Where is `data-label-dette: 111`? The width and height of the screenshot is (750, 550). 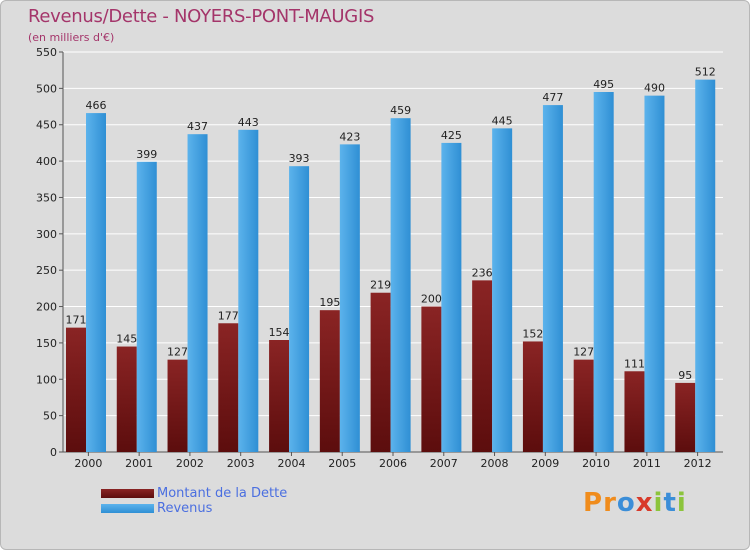 data-label-dette: 111 is located at coordinates (634, 363).